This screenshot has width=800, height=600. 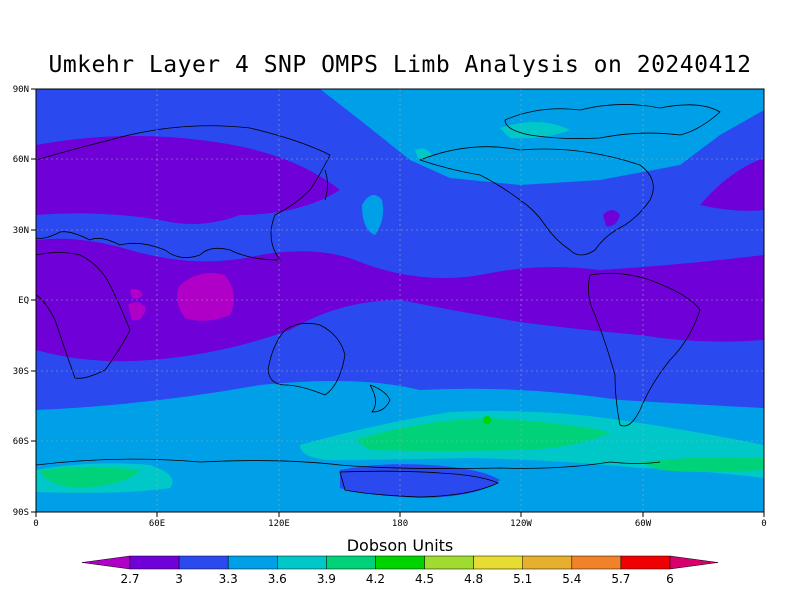 What do you see at coordinates (21, 442) in the screenshot?
I see `y-tick-label: 60S` at bounding box center [21, 442].